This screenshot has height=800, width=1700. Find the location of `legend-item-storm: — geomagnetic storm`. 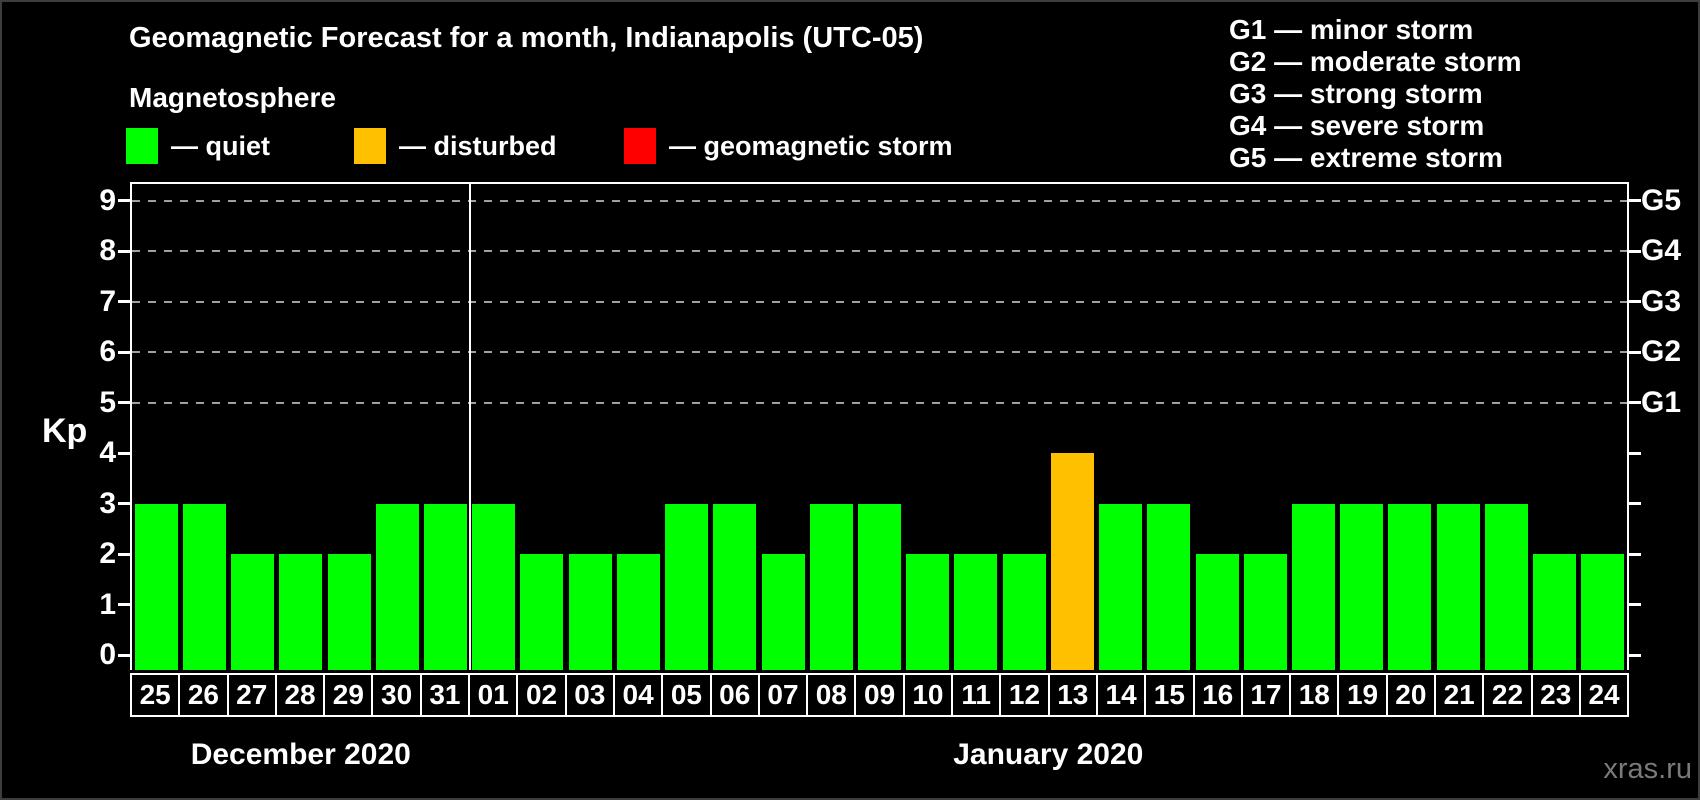

legend-item-storm: — geomagnetic storm is located at coordinates (788, 146).